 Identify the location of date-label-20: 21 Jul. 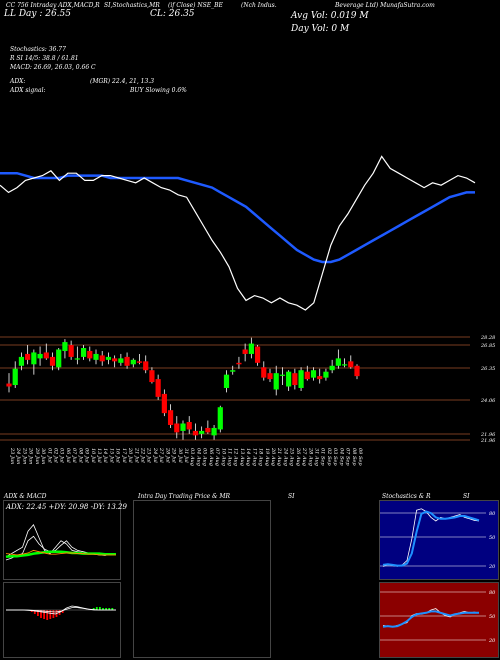
(136, 455).